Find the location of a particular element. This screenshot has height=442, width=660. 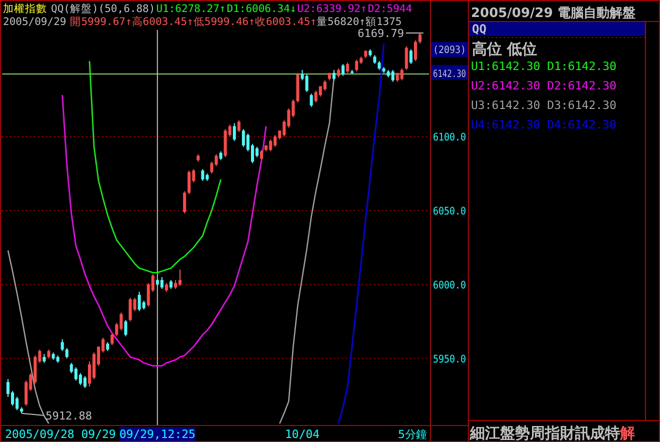

text: 5分鐘 is located at coordinates (412, 434).